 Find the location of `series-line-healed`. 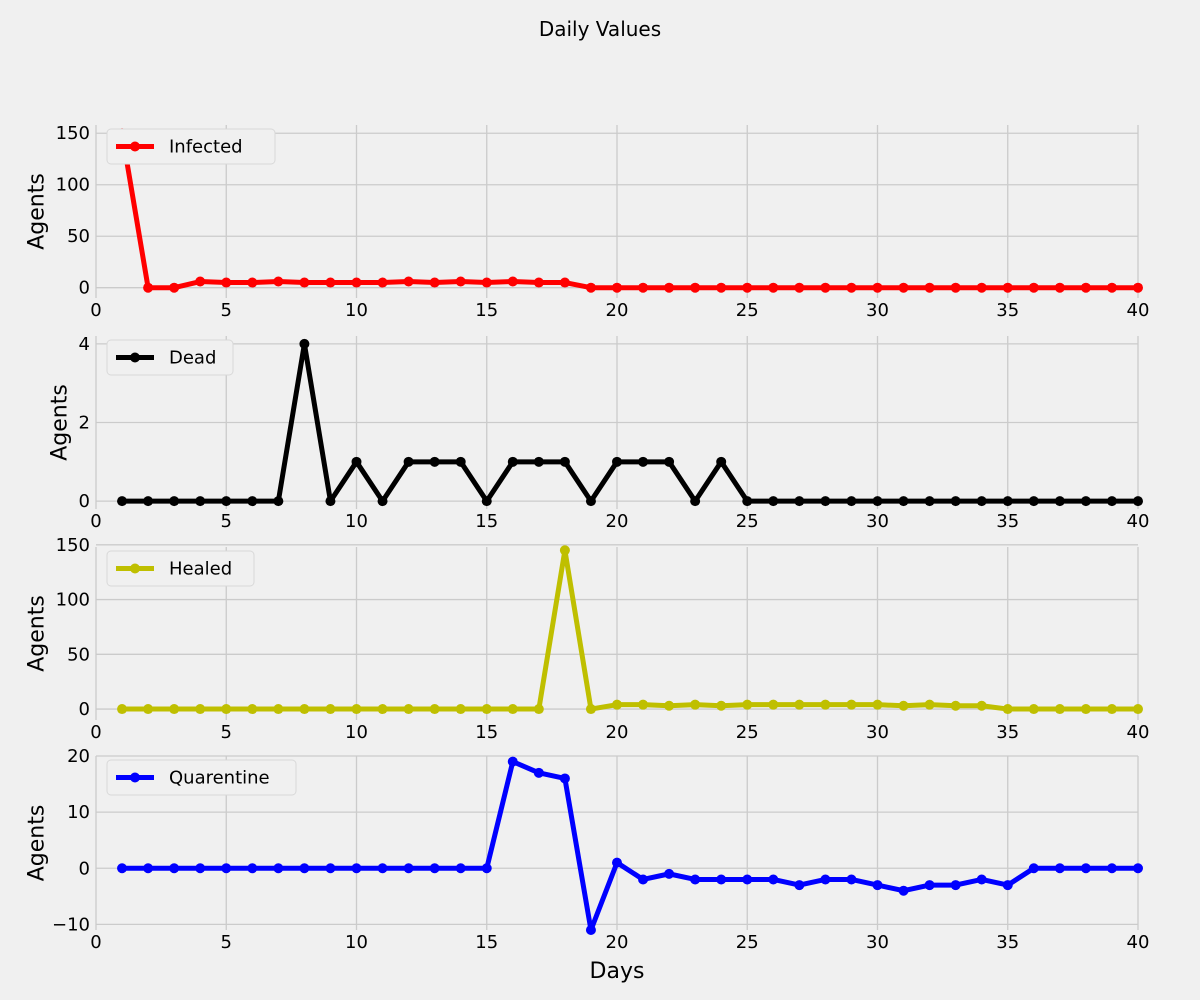

series-line-healed is located at coordinates (630, 629).